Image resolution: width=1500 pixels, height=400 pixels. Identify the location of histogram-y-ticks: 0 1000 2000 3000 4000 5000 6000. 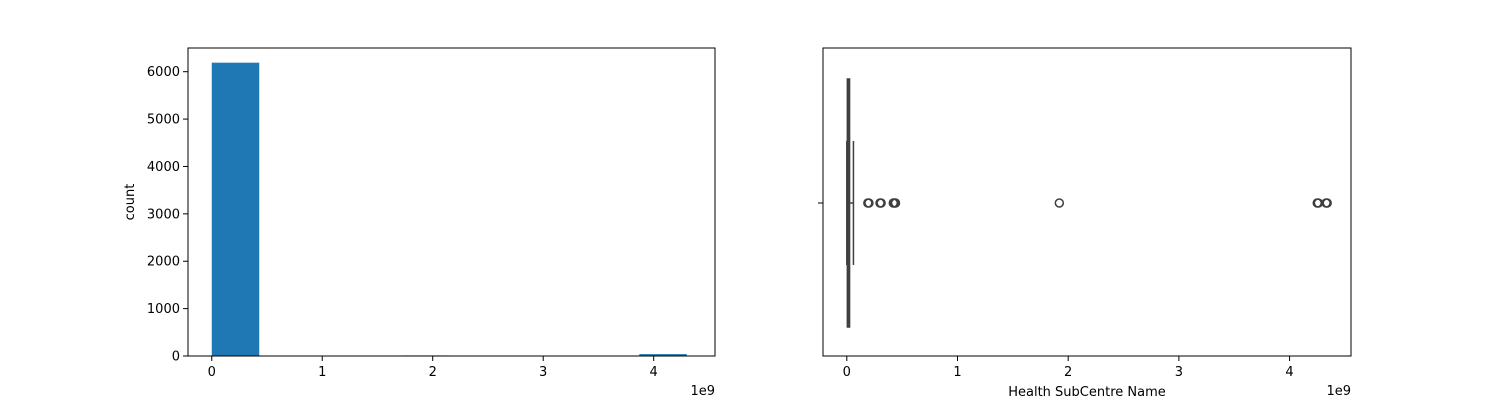
(167, 215).